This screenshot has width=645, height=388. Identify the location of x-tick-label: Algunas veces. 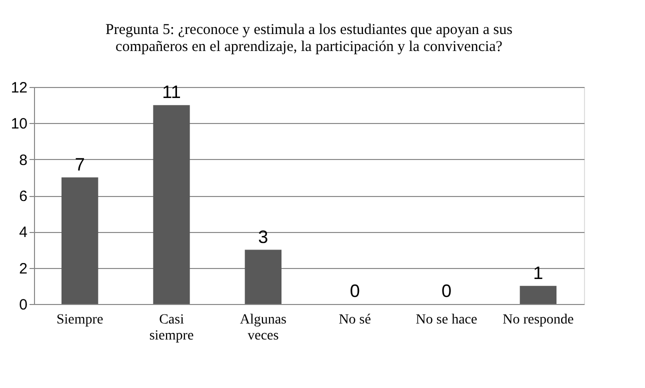
(263, 328).